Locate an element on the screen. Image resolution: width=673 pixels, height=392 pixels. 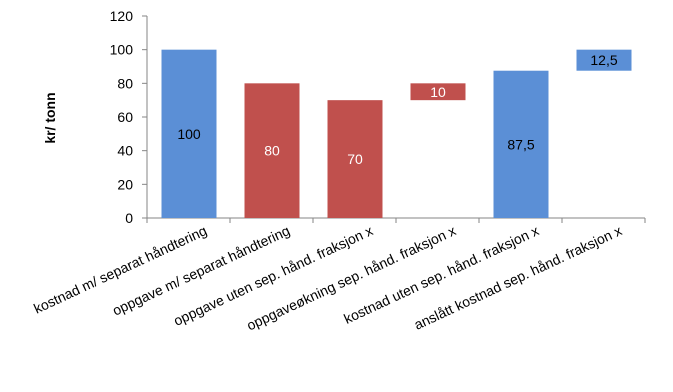
bar-value-label: 70 is located at coordinates (355, 159).